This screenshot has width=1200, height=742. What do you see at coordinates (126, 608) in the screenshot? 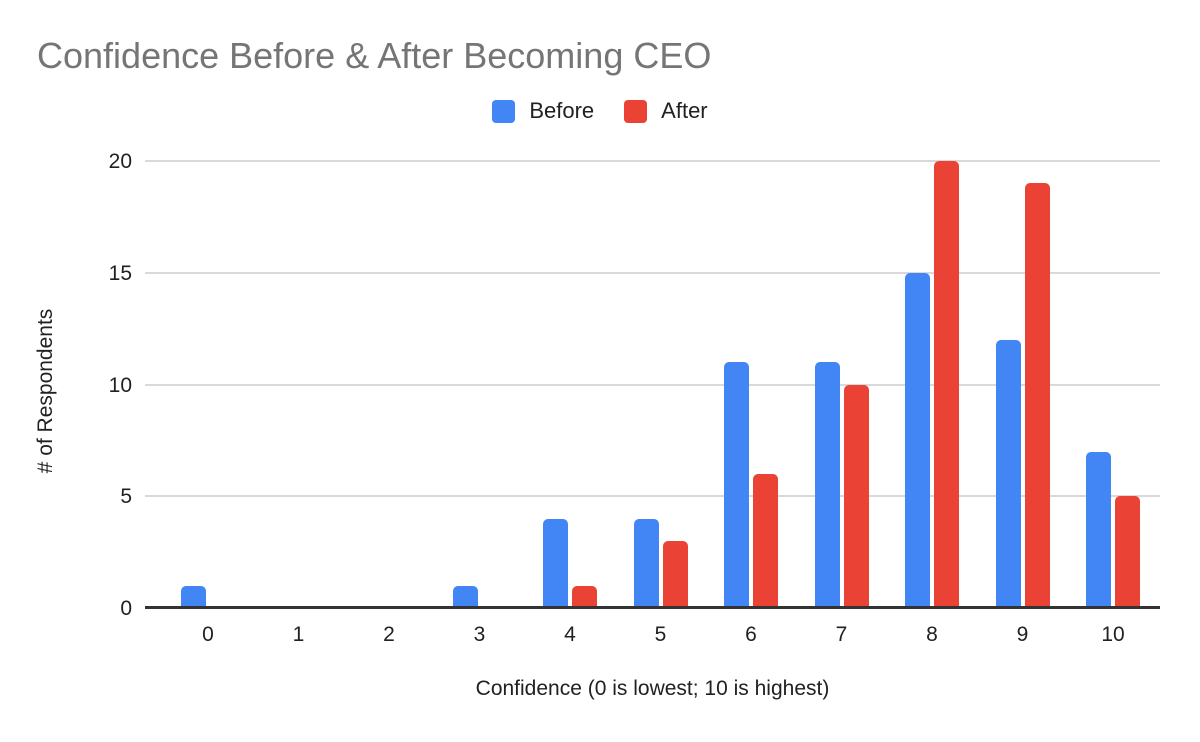
I see `y-tick-label-0: 0` at bounding box center [126, 608].